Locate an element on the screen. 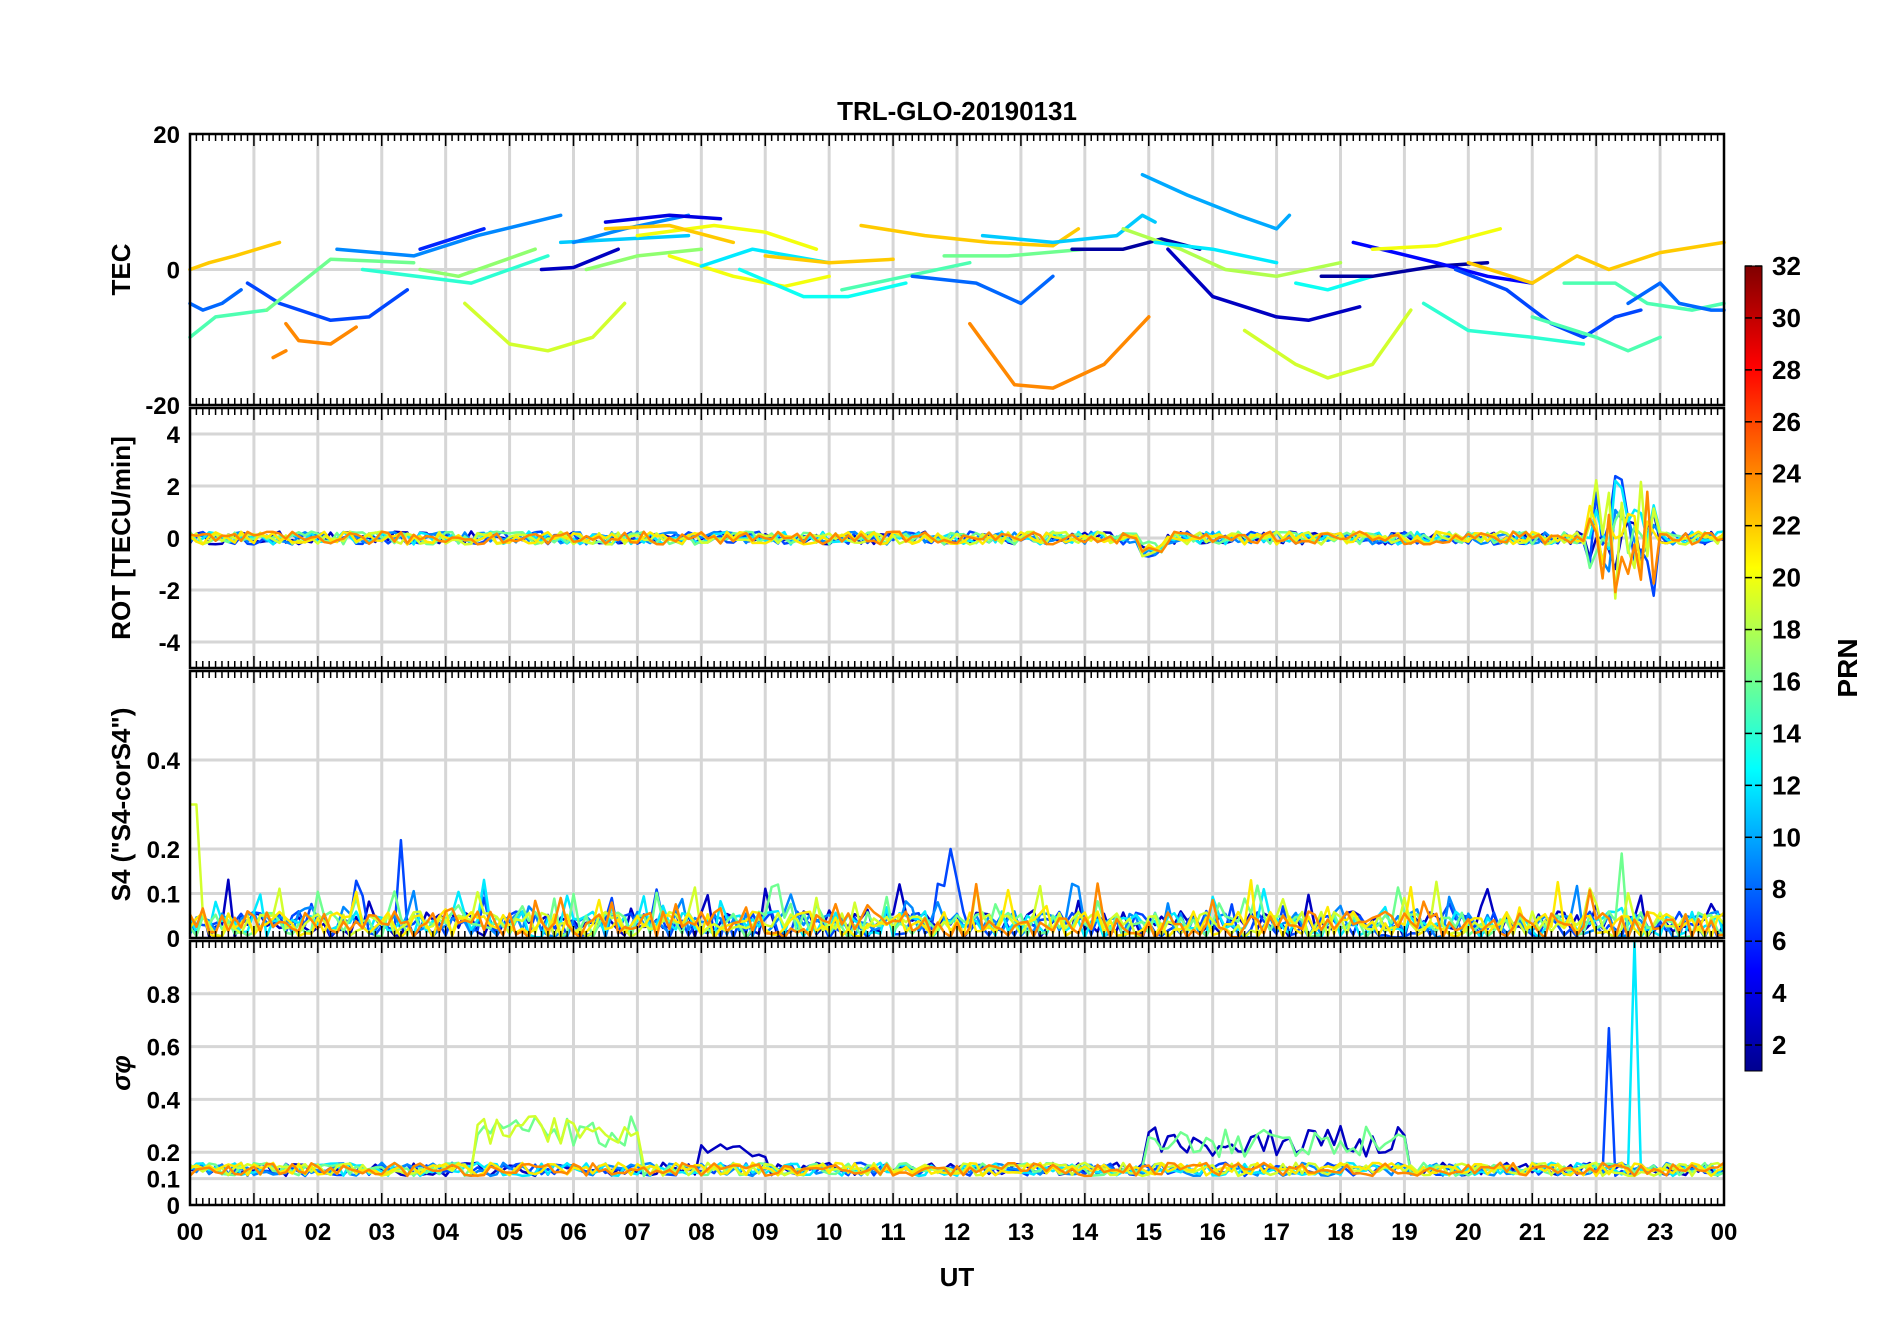  y-tick-label-rot: 2 is located at coordinates (173, 487).